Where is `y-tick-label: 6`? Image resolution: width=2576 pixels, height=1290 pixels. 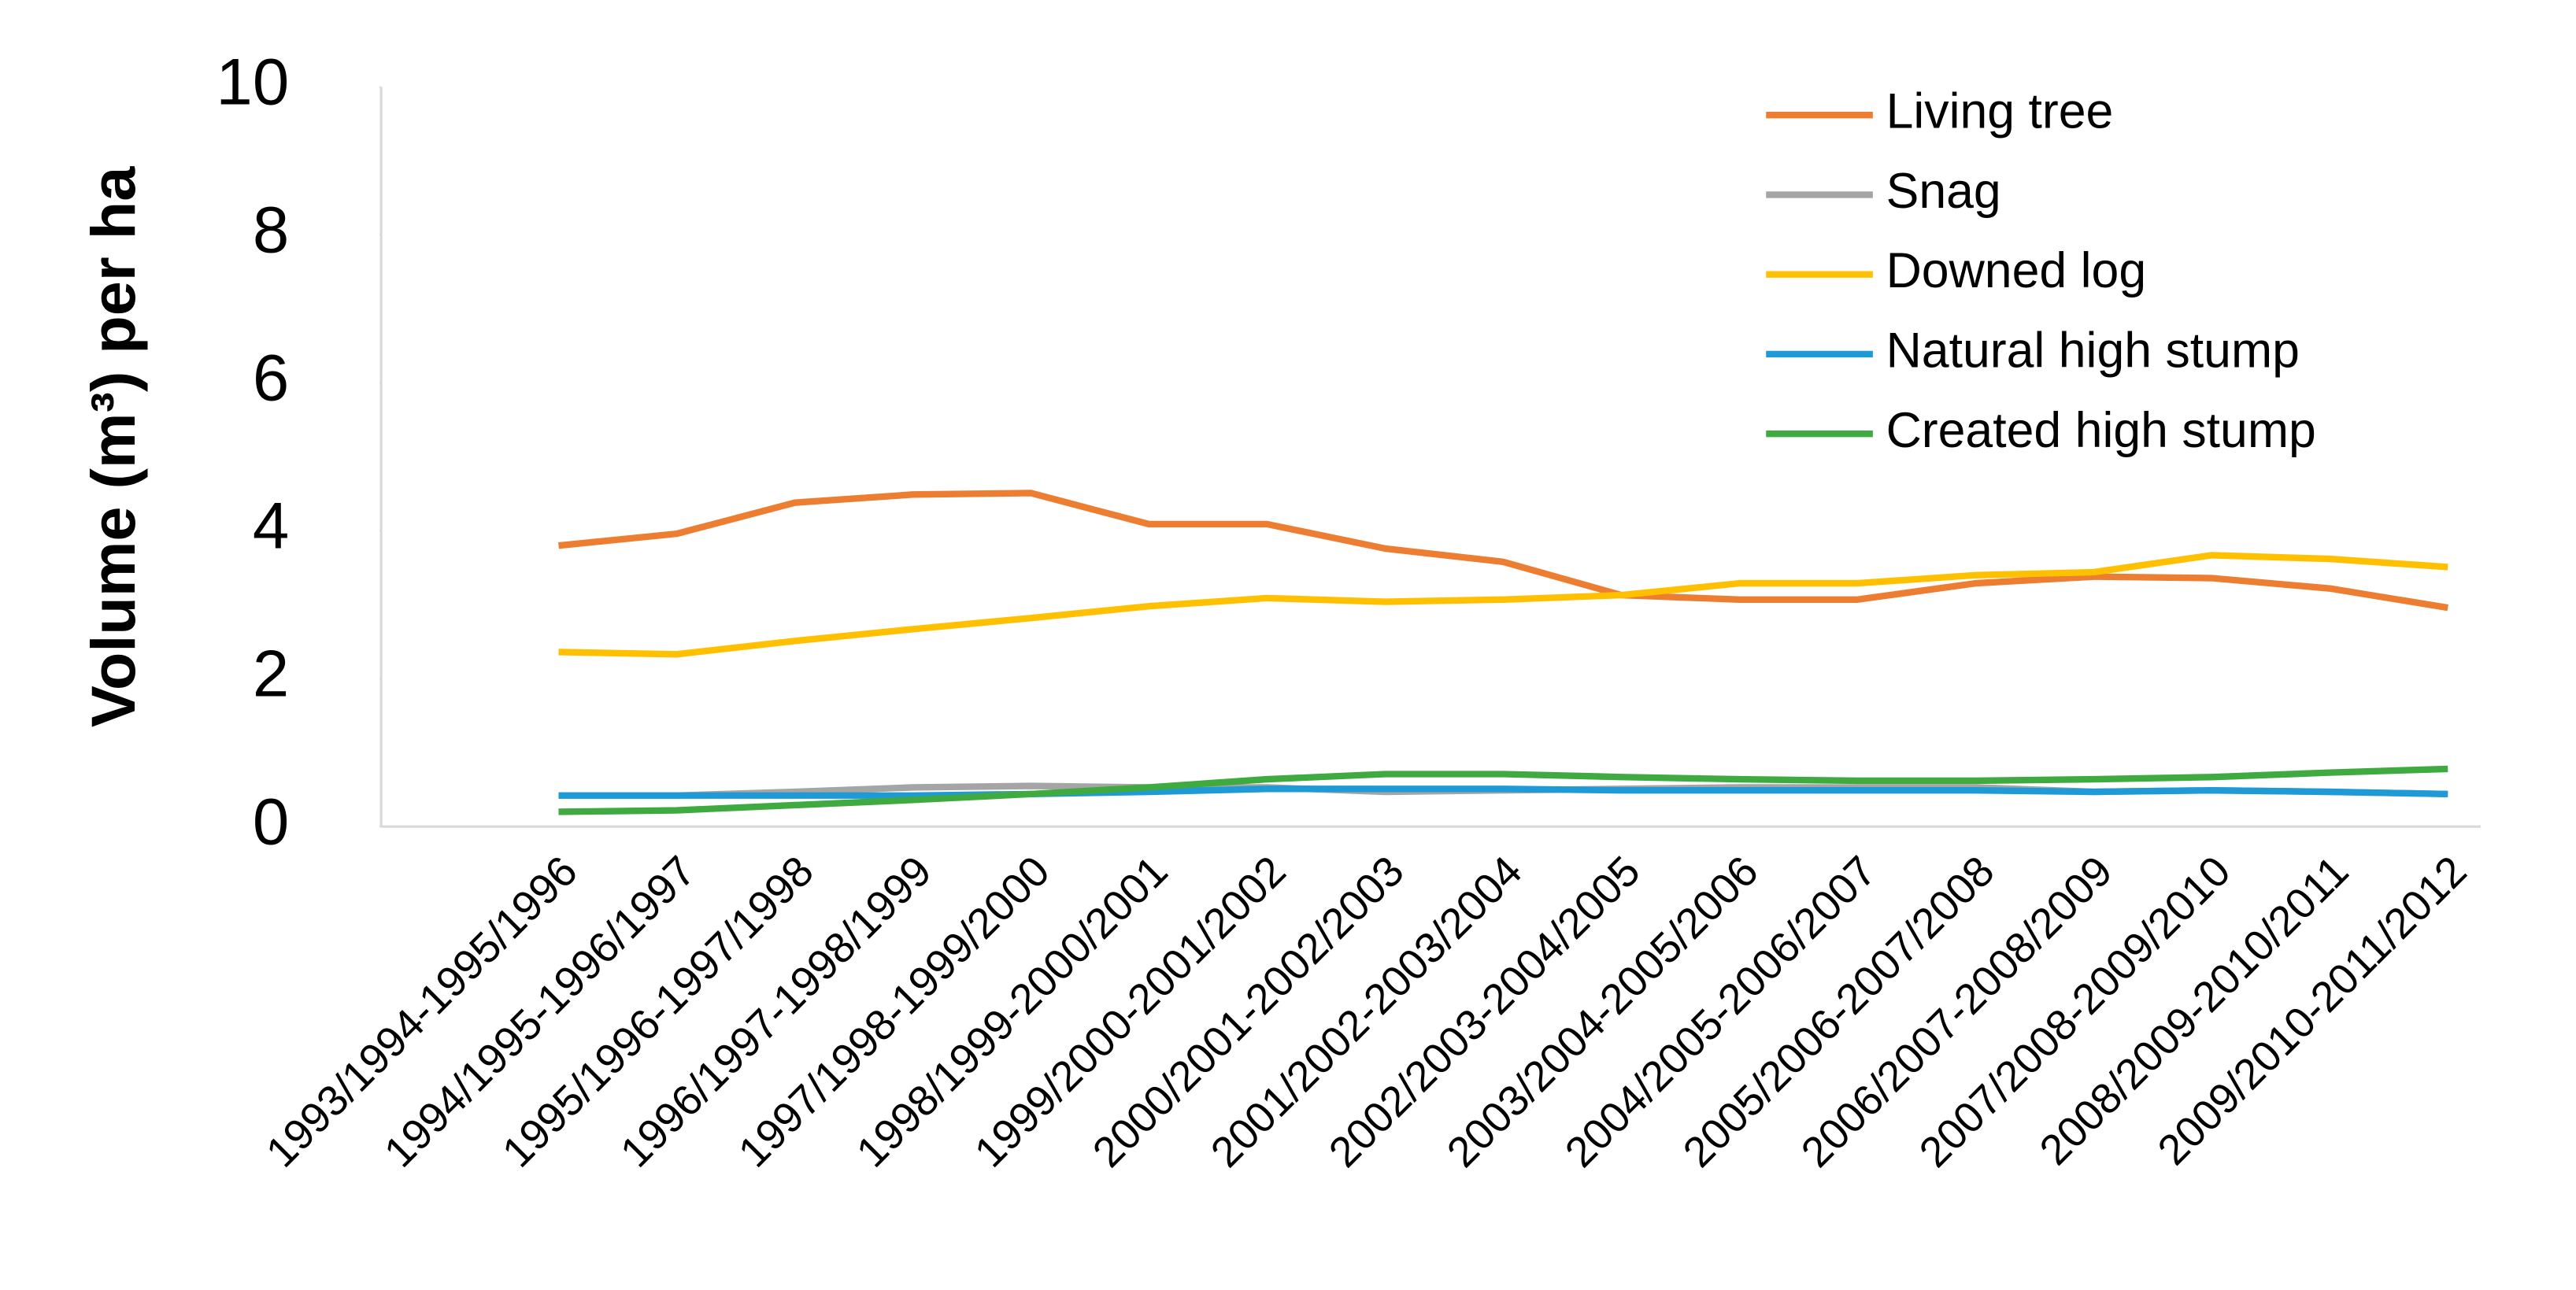 y-tick-label: 6 is located at coordinates (271, 378).